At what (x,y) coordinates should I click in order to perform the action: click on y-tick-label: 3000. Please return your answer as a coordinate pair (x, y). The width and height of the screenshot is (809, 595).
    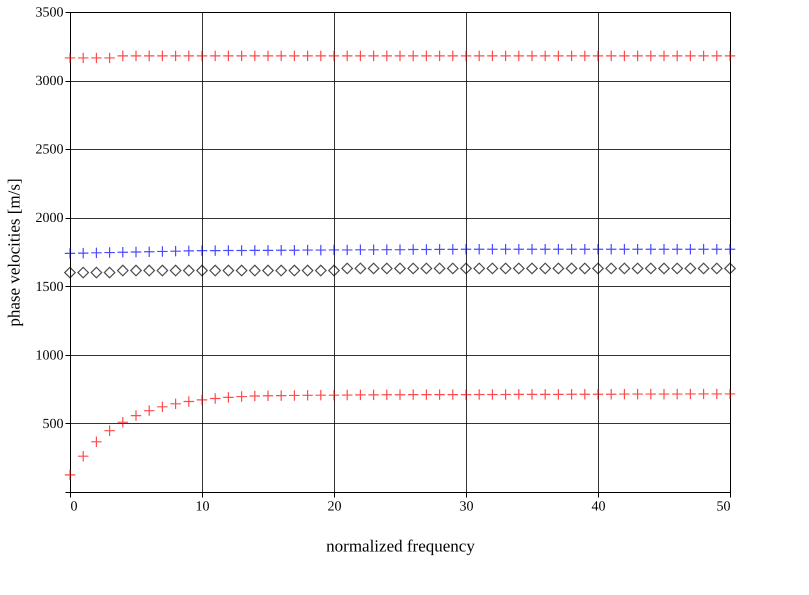
    Looking at the image, I should click on (50, 82).